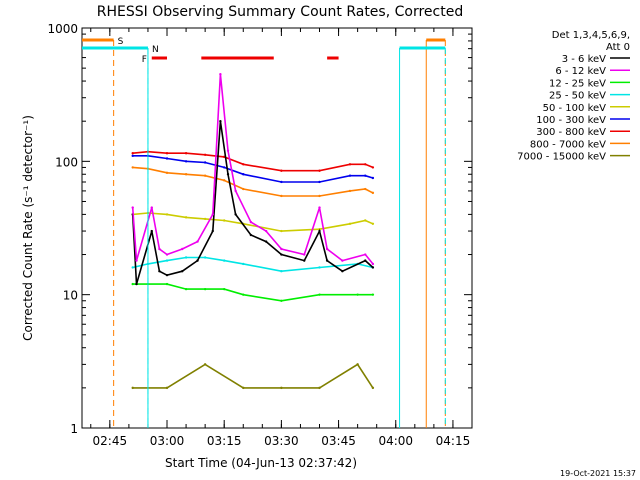  What do you see at coordinates (571, 132) in the screenshot?
I see `legend-label: 300 - 800 keV` at bounding box center [571, 132].